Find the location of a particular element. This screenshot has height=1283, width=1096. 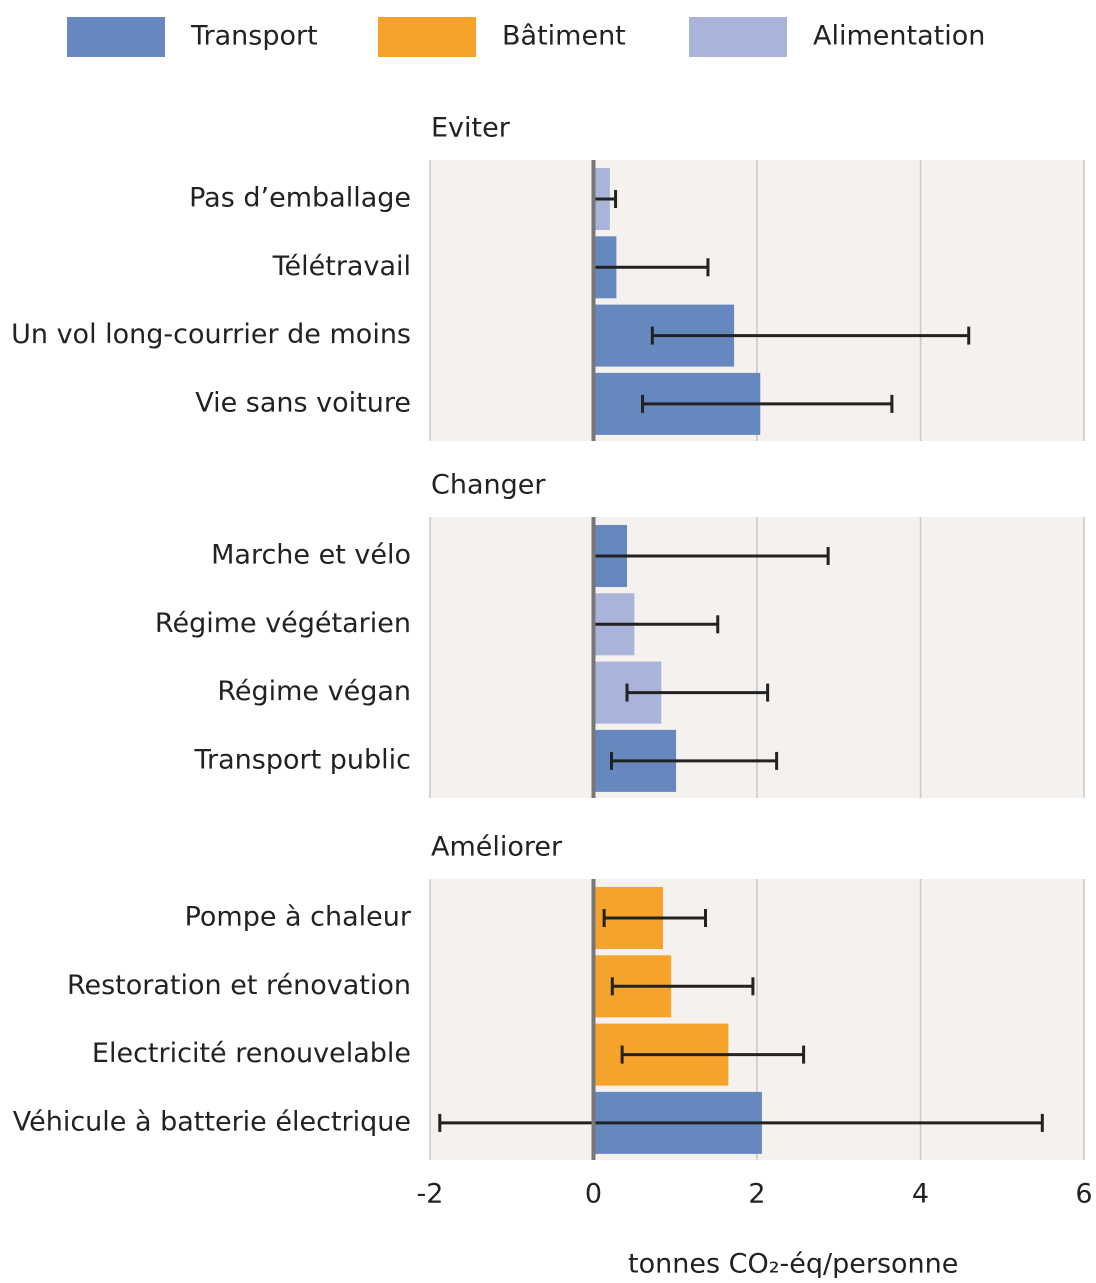

x-axis-label: tonnes CO₂-éq/personne is located at coordinates (793, 1264).